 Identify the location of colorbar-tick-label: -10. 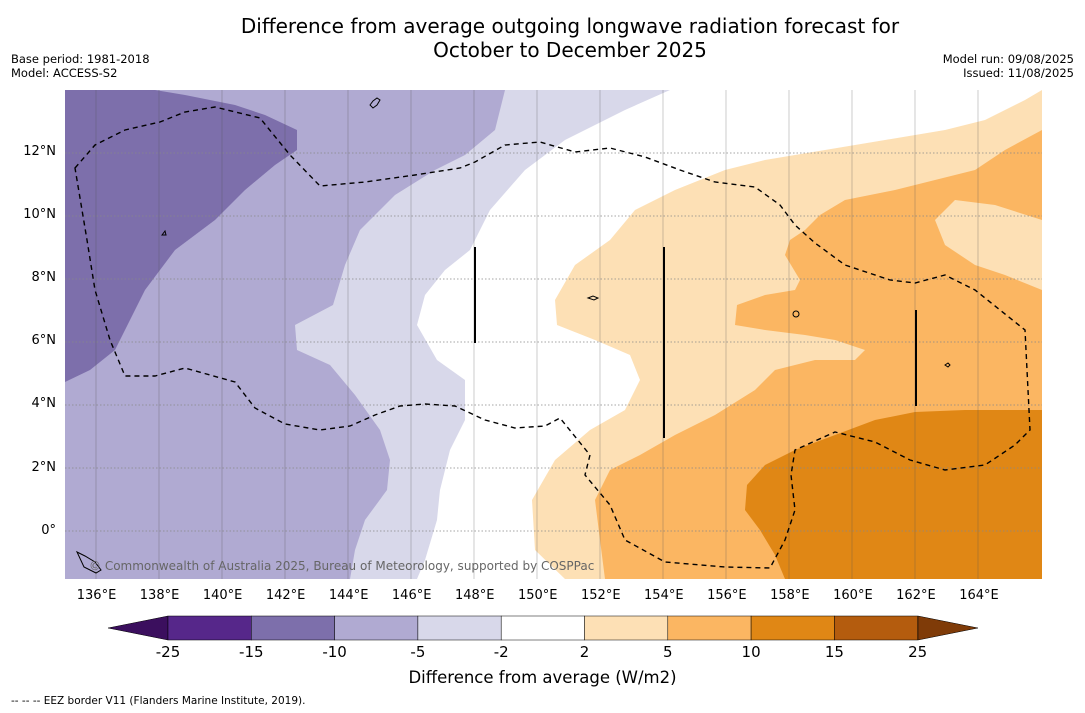
(334, 652).